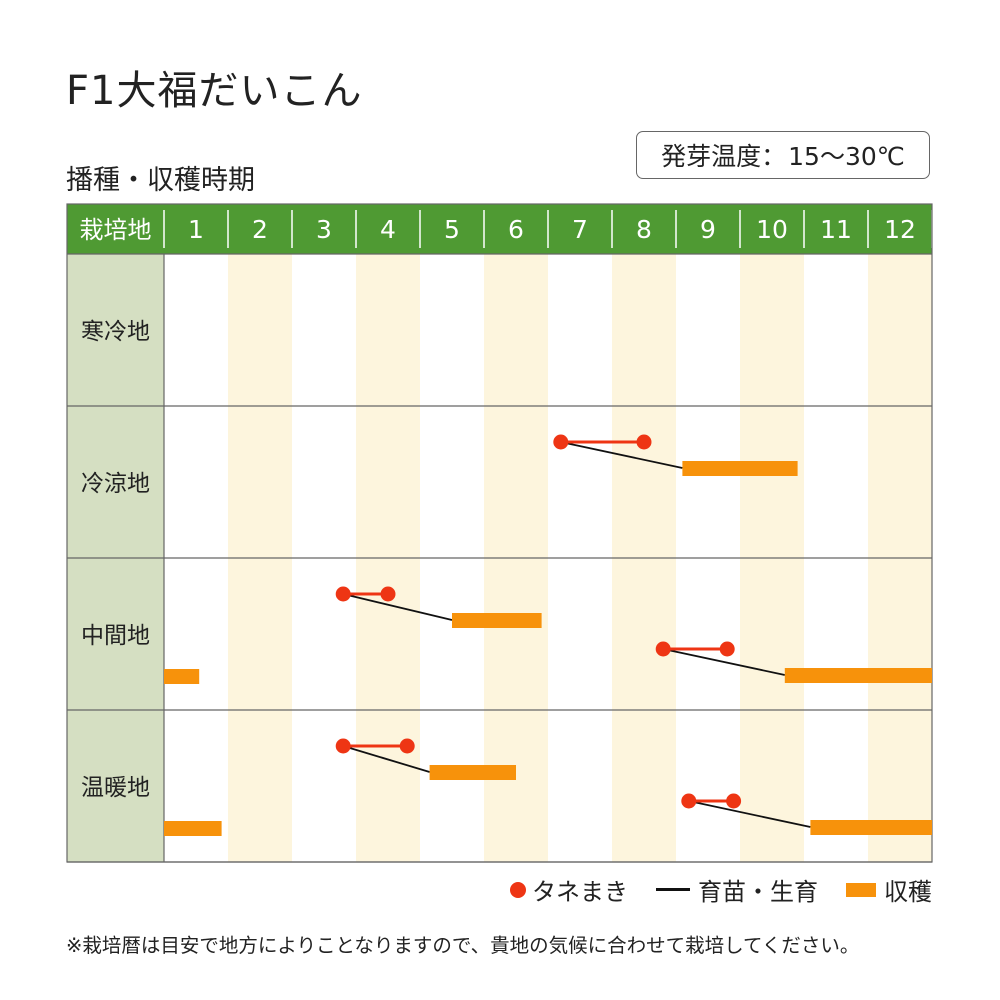  I want to click on legend-harvest: 収穫, so click(889, 889).